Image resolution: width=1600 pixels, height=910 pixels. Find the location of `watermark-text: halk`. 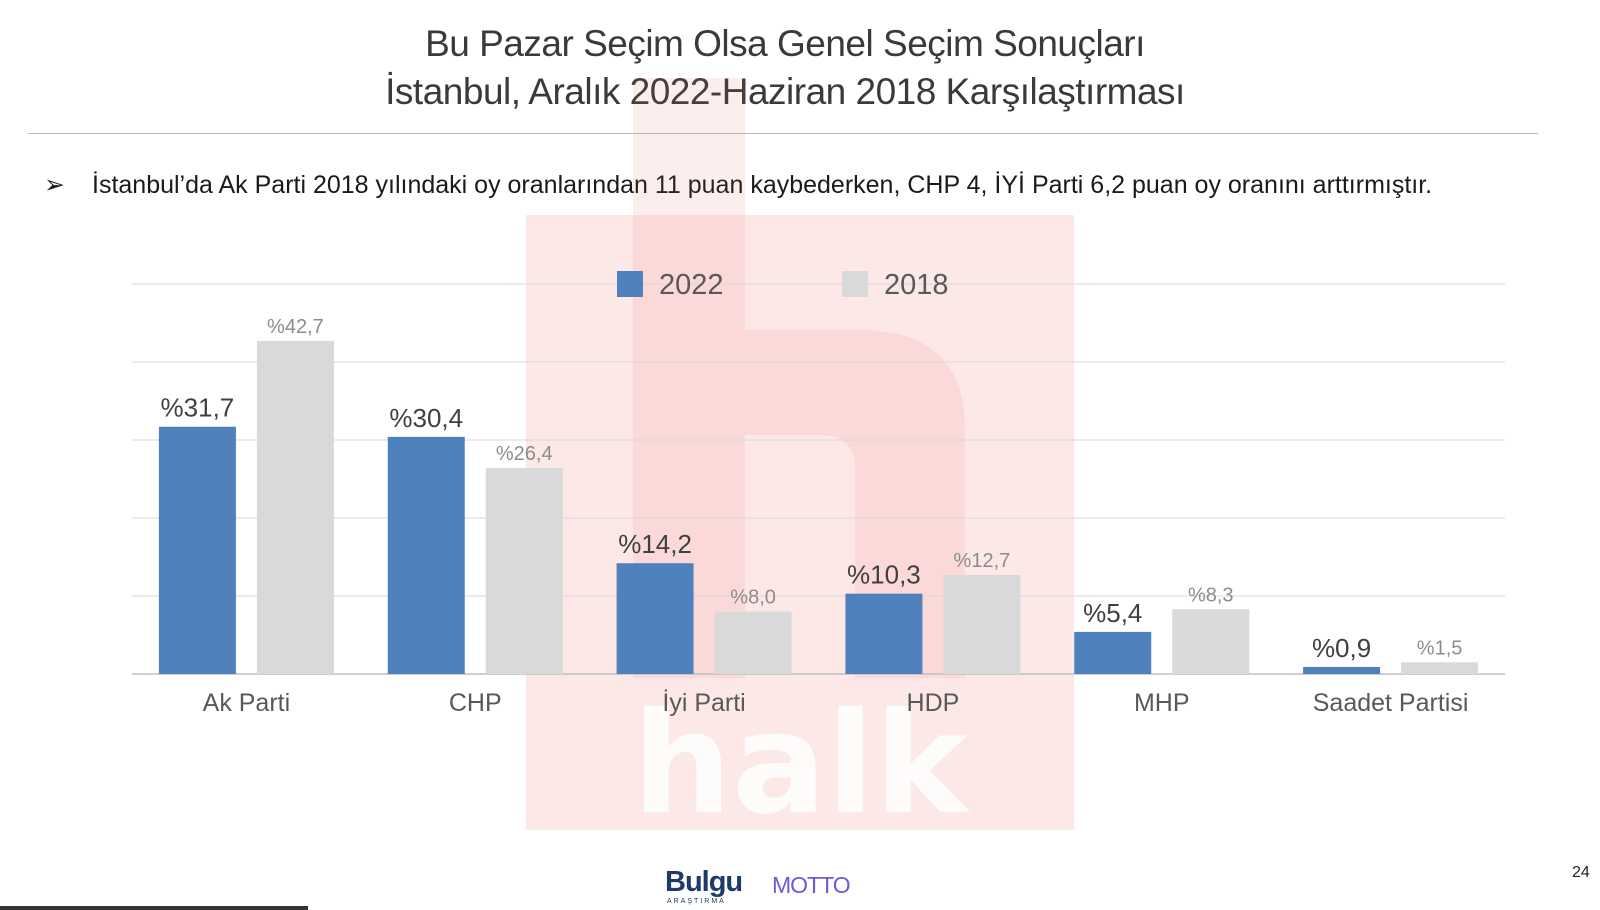

watermark-text: halk is located at coordinates (801, 764).